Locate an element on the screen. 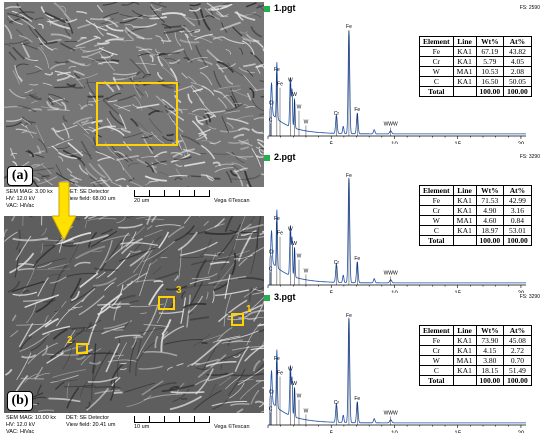 This screenshot has height=440, width=550. instrument-brand: Vega ©Tescan is located at coordinates (232, 427).